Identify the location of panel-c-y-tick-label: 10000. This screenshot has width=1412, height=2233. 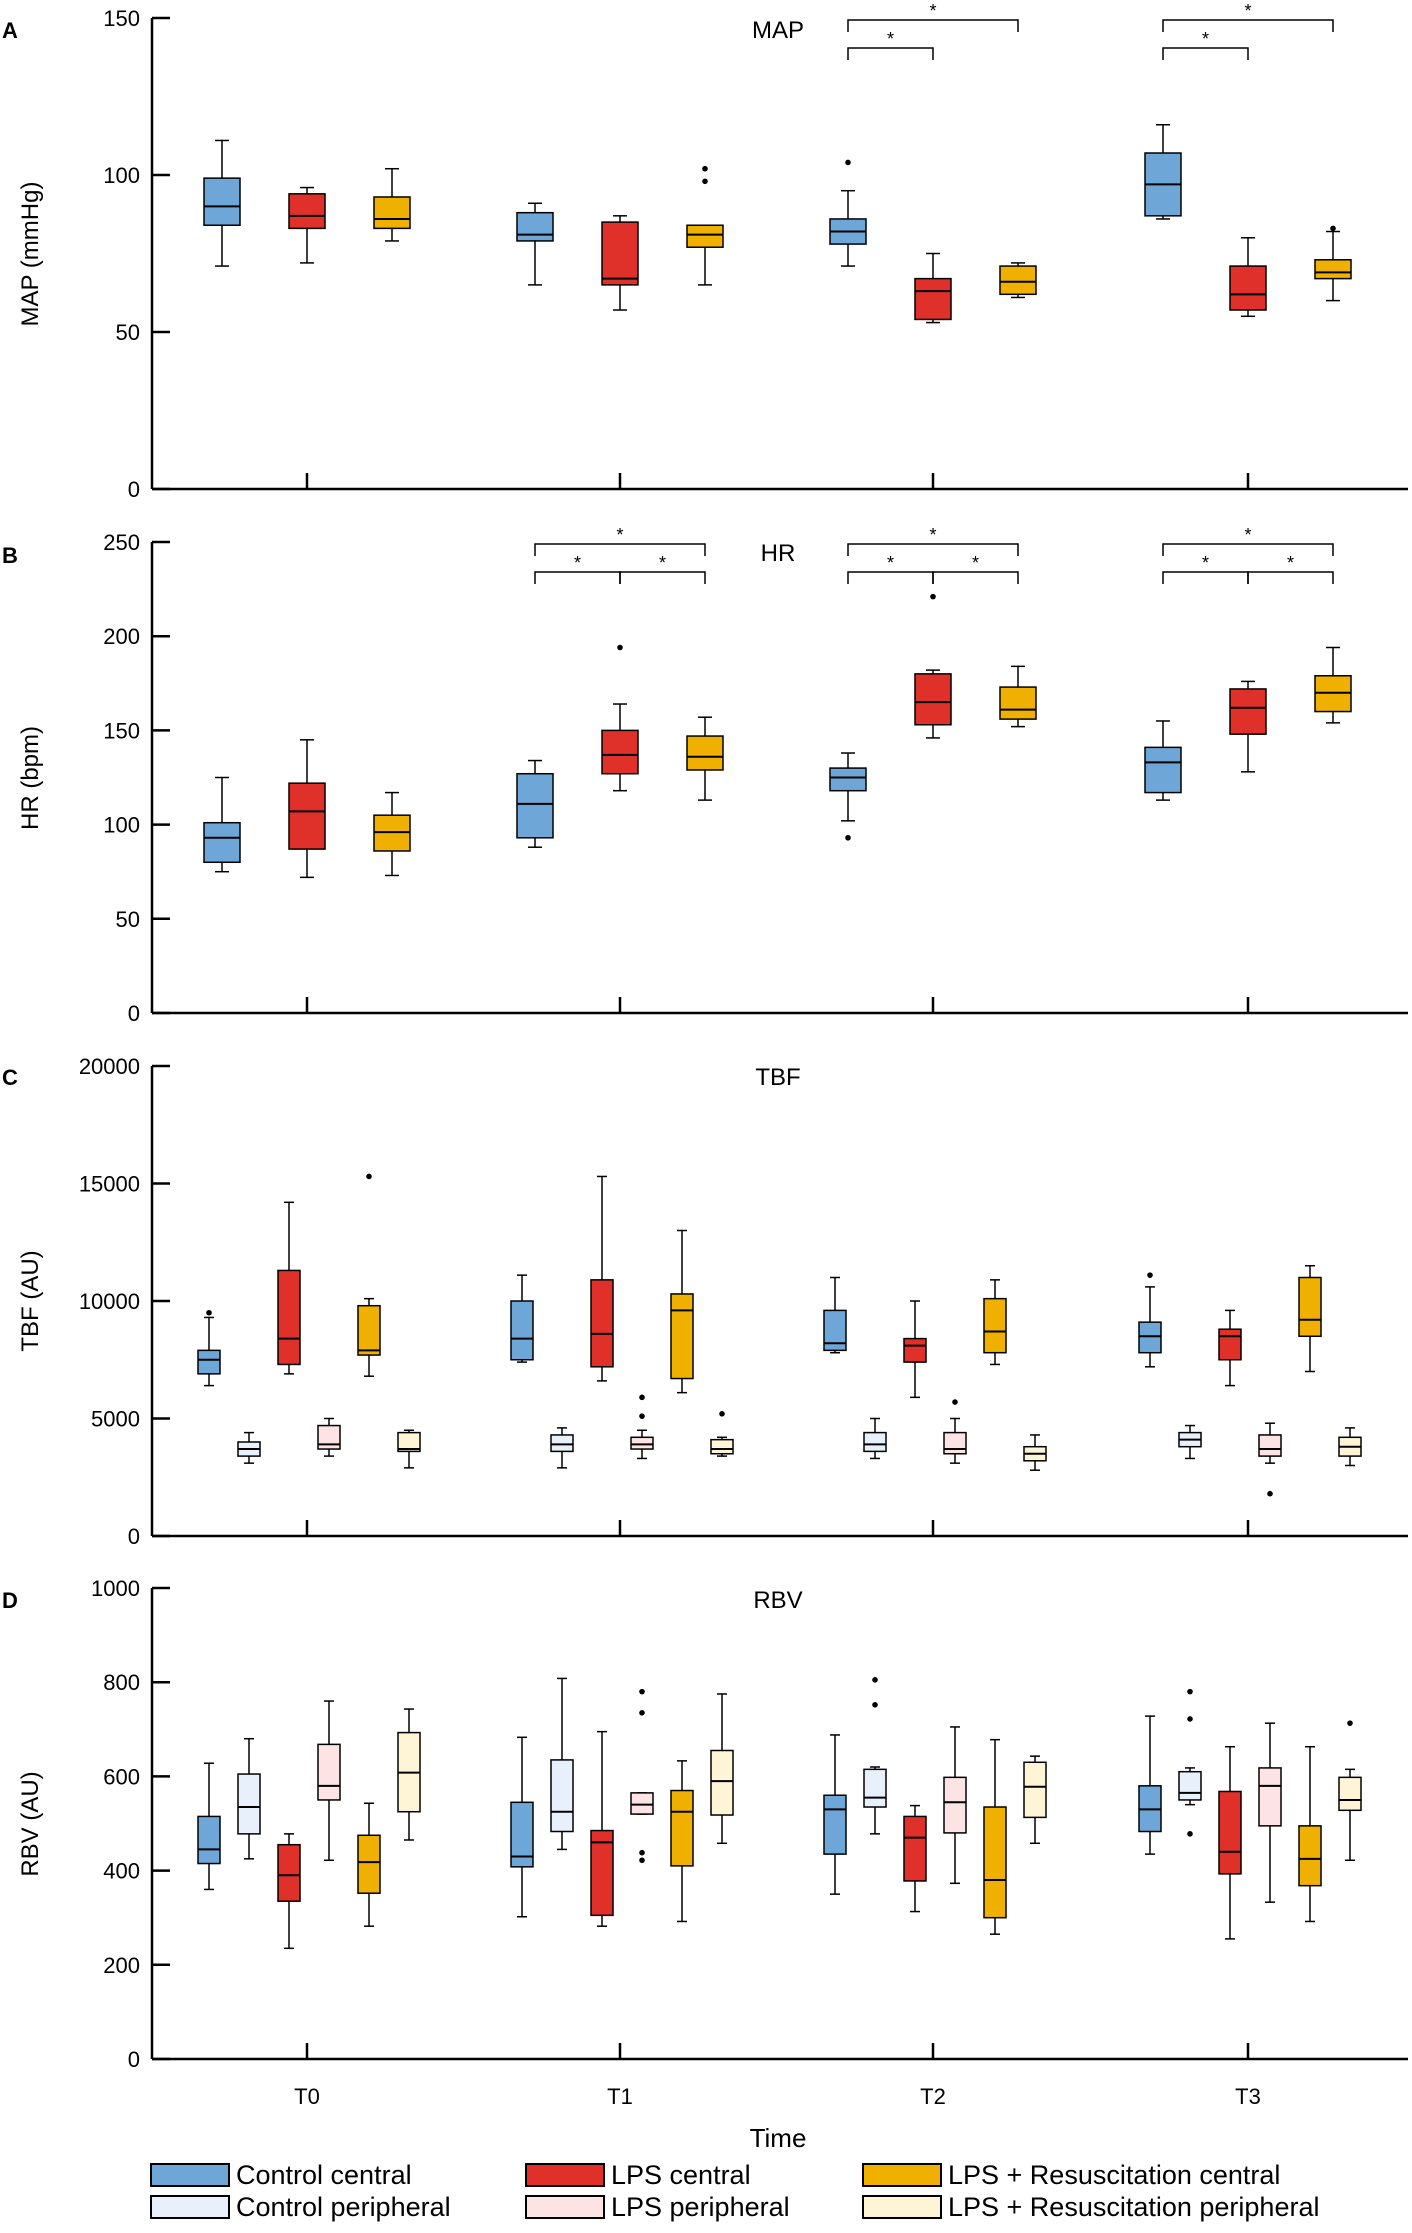
(109, 1301).